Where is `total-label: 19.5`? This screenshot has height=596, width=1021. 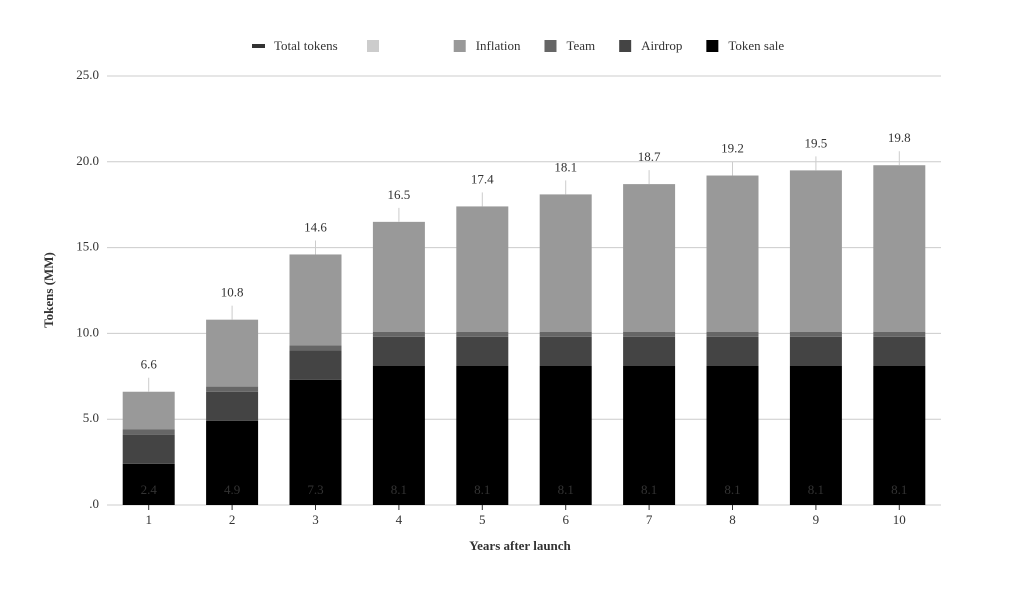
total-label: 19.5 is located at coordinates (816, 142).